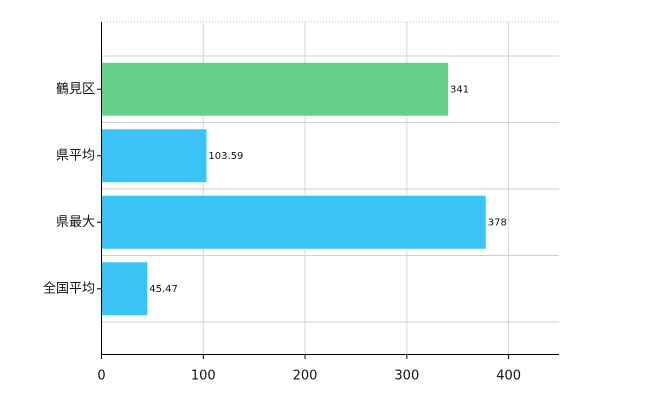 The image size is (650, 400). I want to click on category-label: 全国平均, so click(69, 288).